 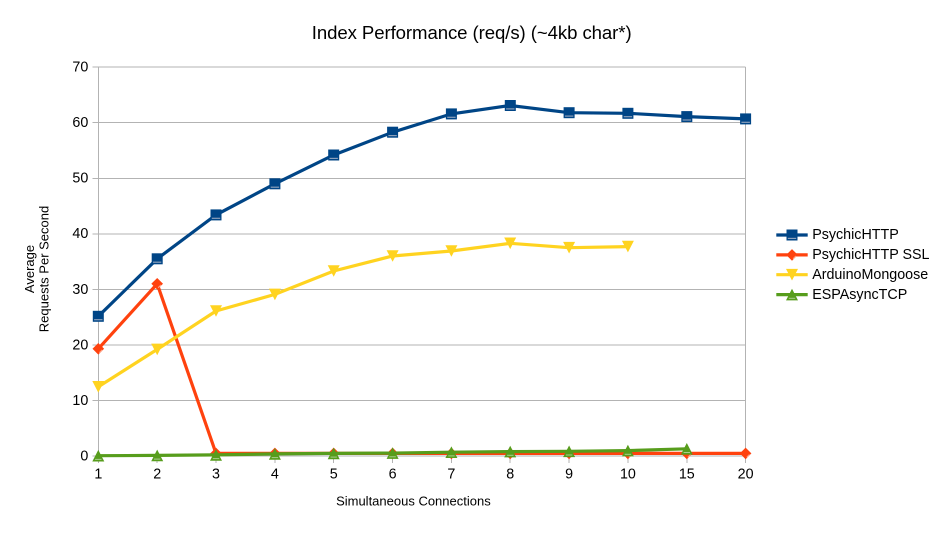 I want to click on svg-text: Requests Per Second, so click(x=44, y=269).